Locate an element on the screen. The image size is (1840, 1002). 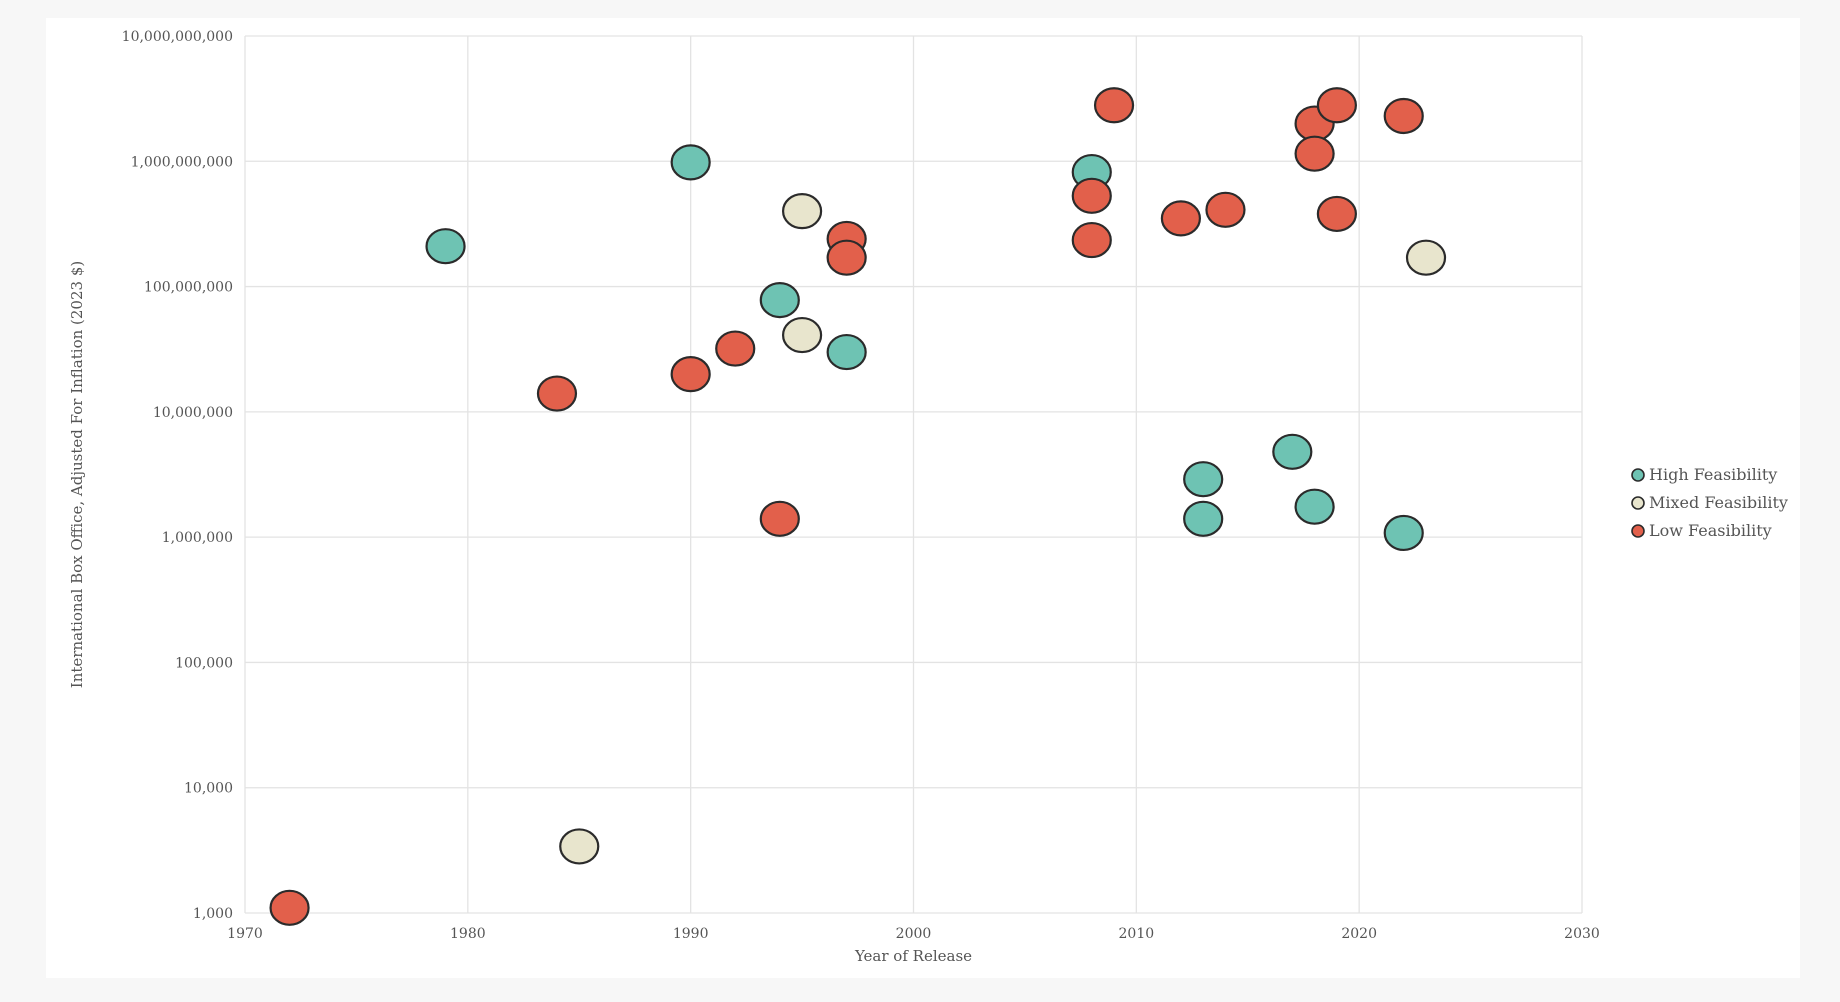
x-tick-label: 1990 is located at coordinates (691, 934).